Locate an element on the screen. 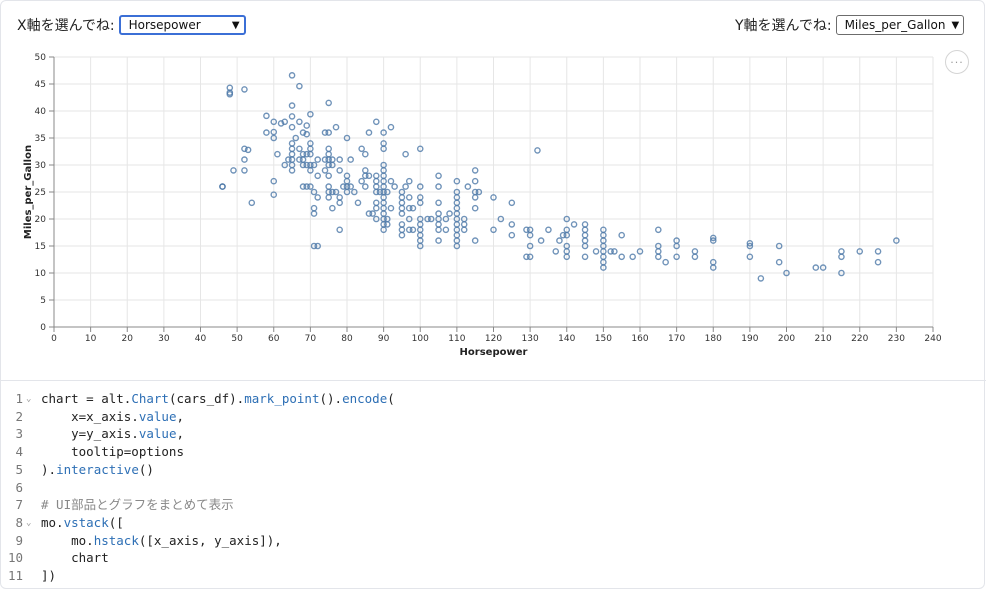 The image size is (991, 591). code-line: 11]) is located at coordinates (493, 576).